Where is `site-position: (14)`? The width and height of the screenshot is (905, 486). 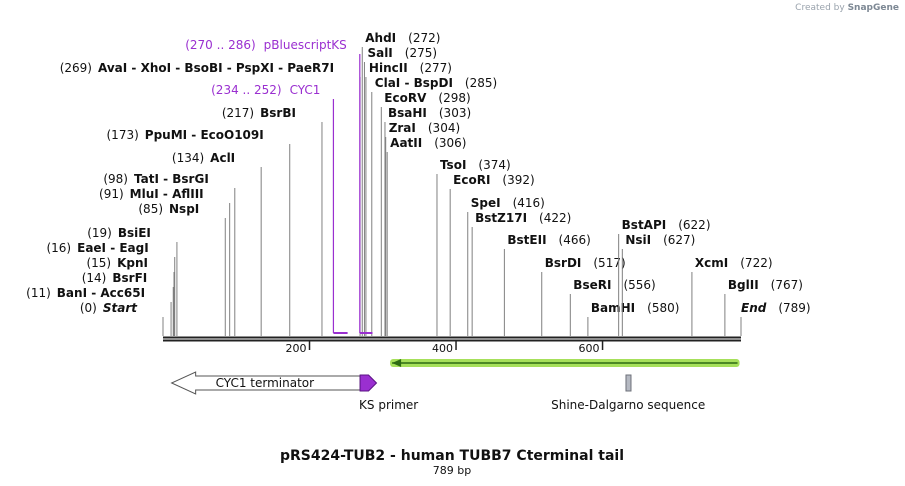
site-position: (14) is located at coordinates (94, 278).